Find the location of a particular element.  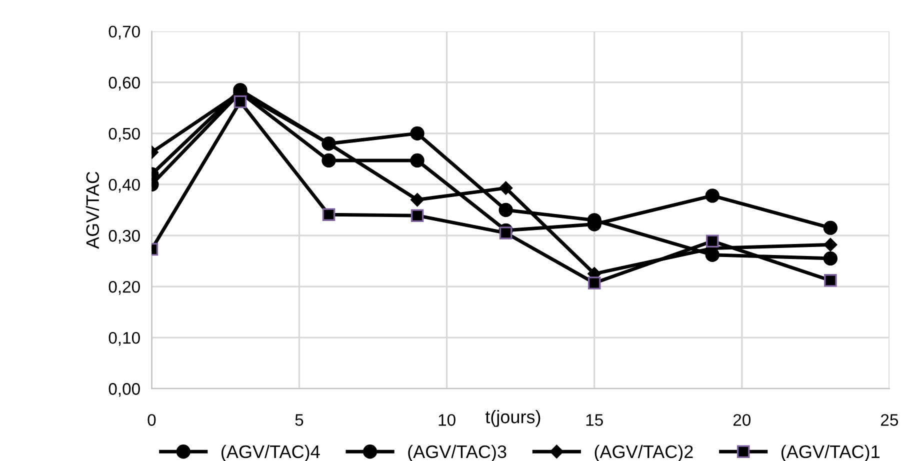

x-tick-label: 25 is located at coordinates (889, 420).